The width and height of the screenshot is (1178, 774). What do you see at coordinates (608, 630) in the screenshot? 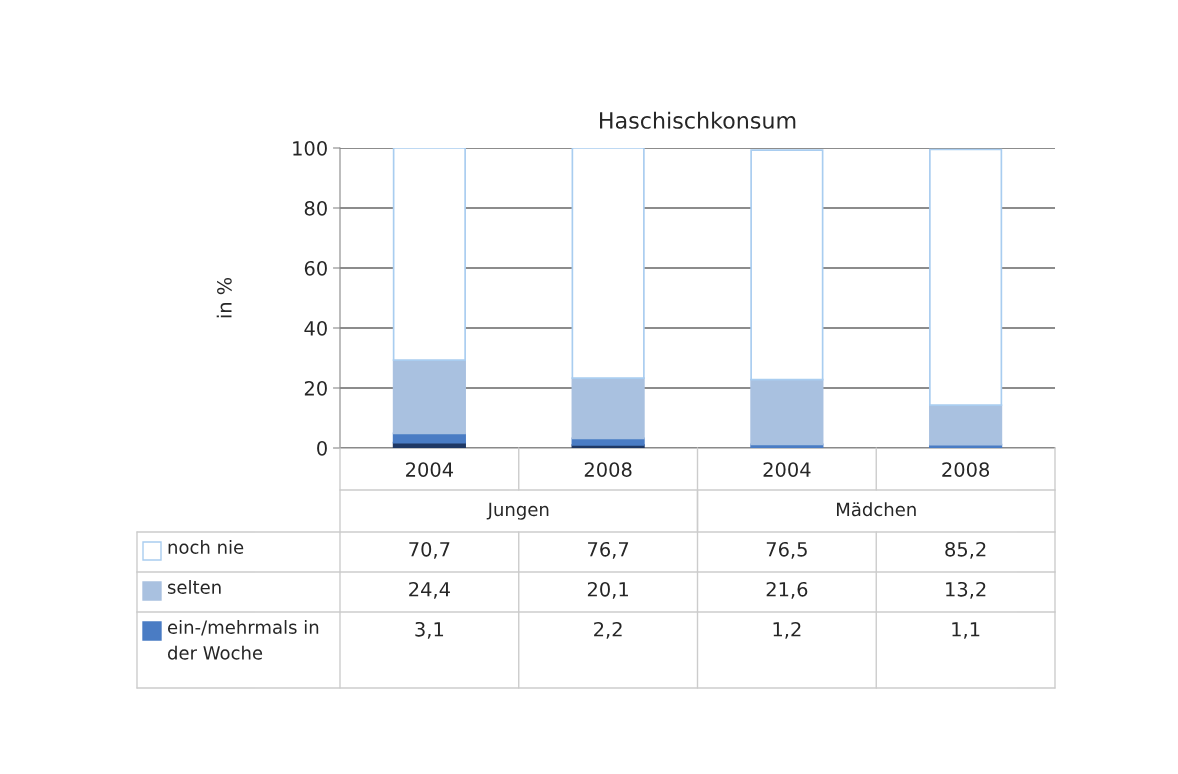
I see `data-label: 2,2` at bounding box center [608, 630].